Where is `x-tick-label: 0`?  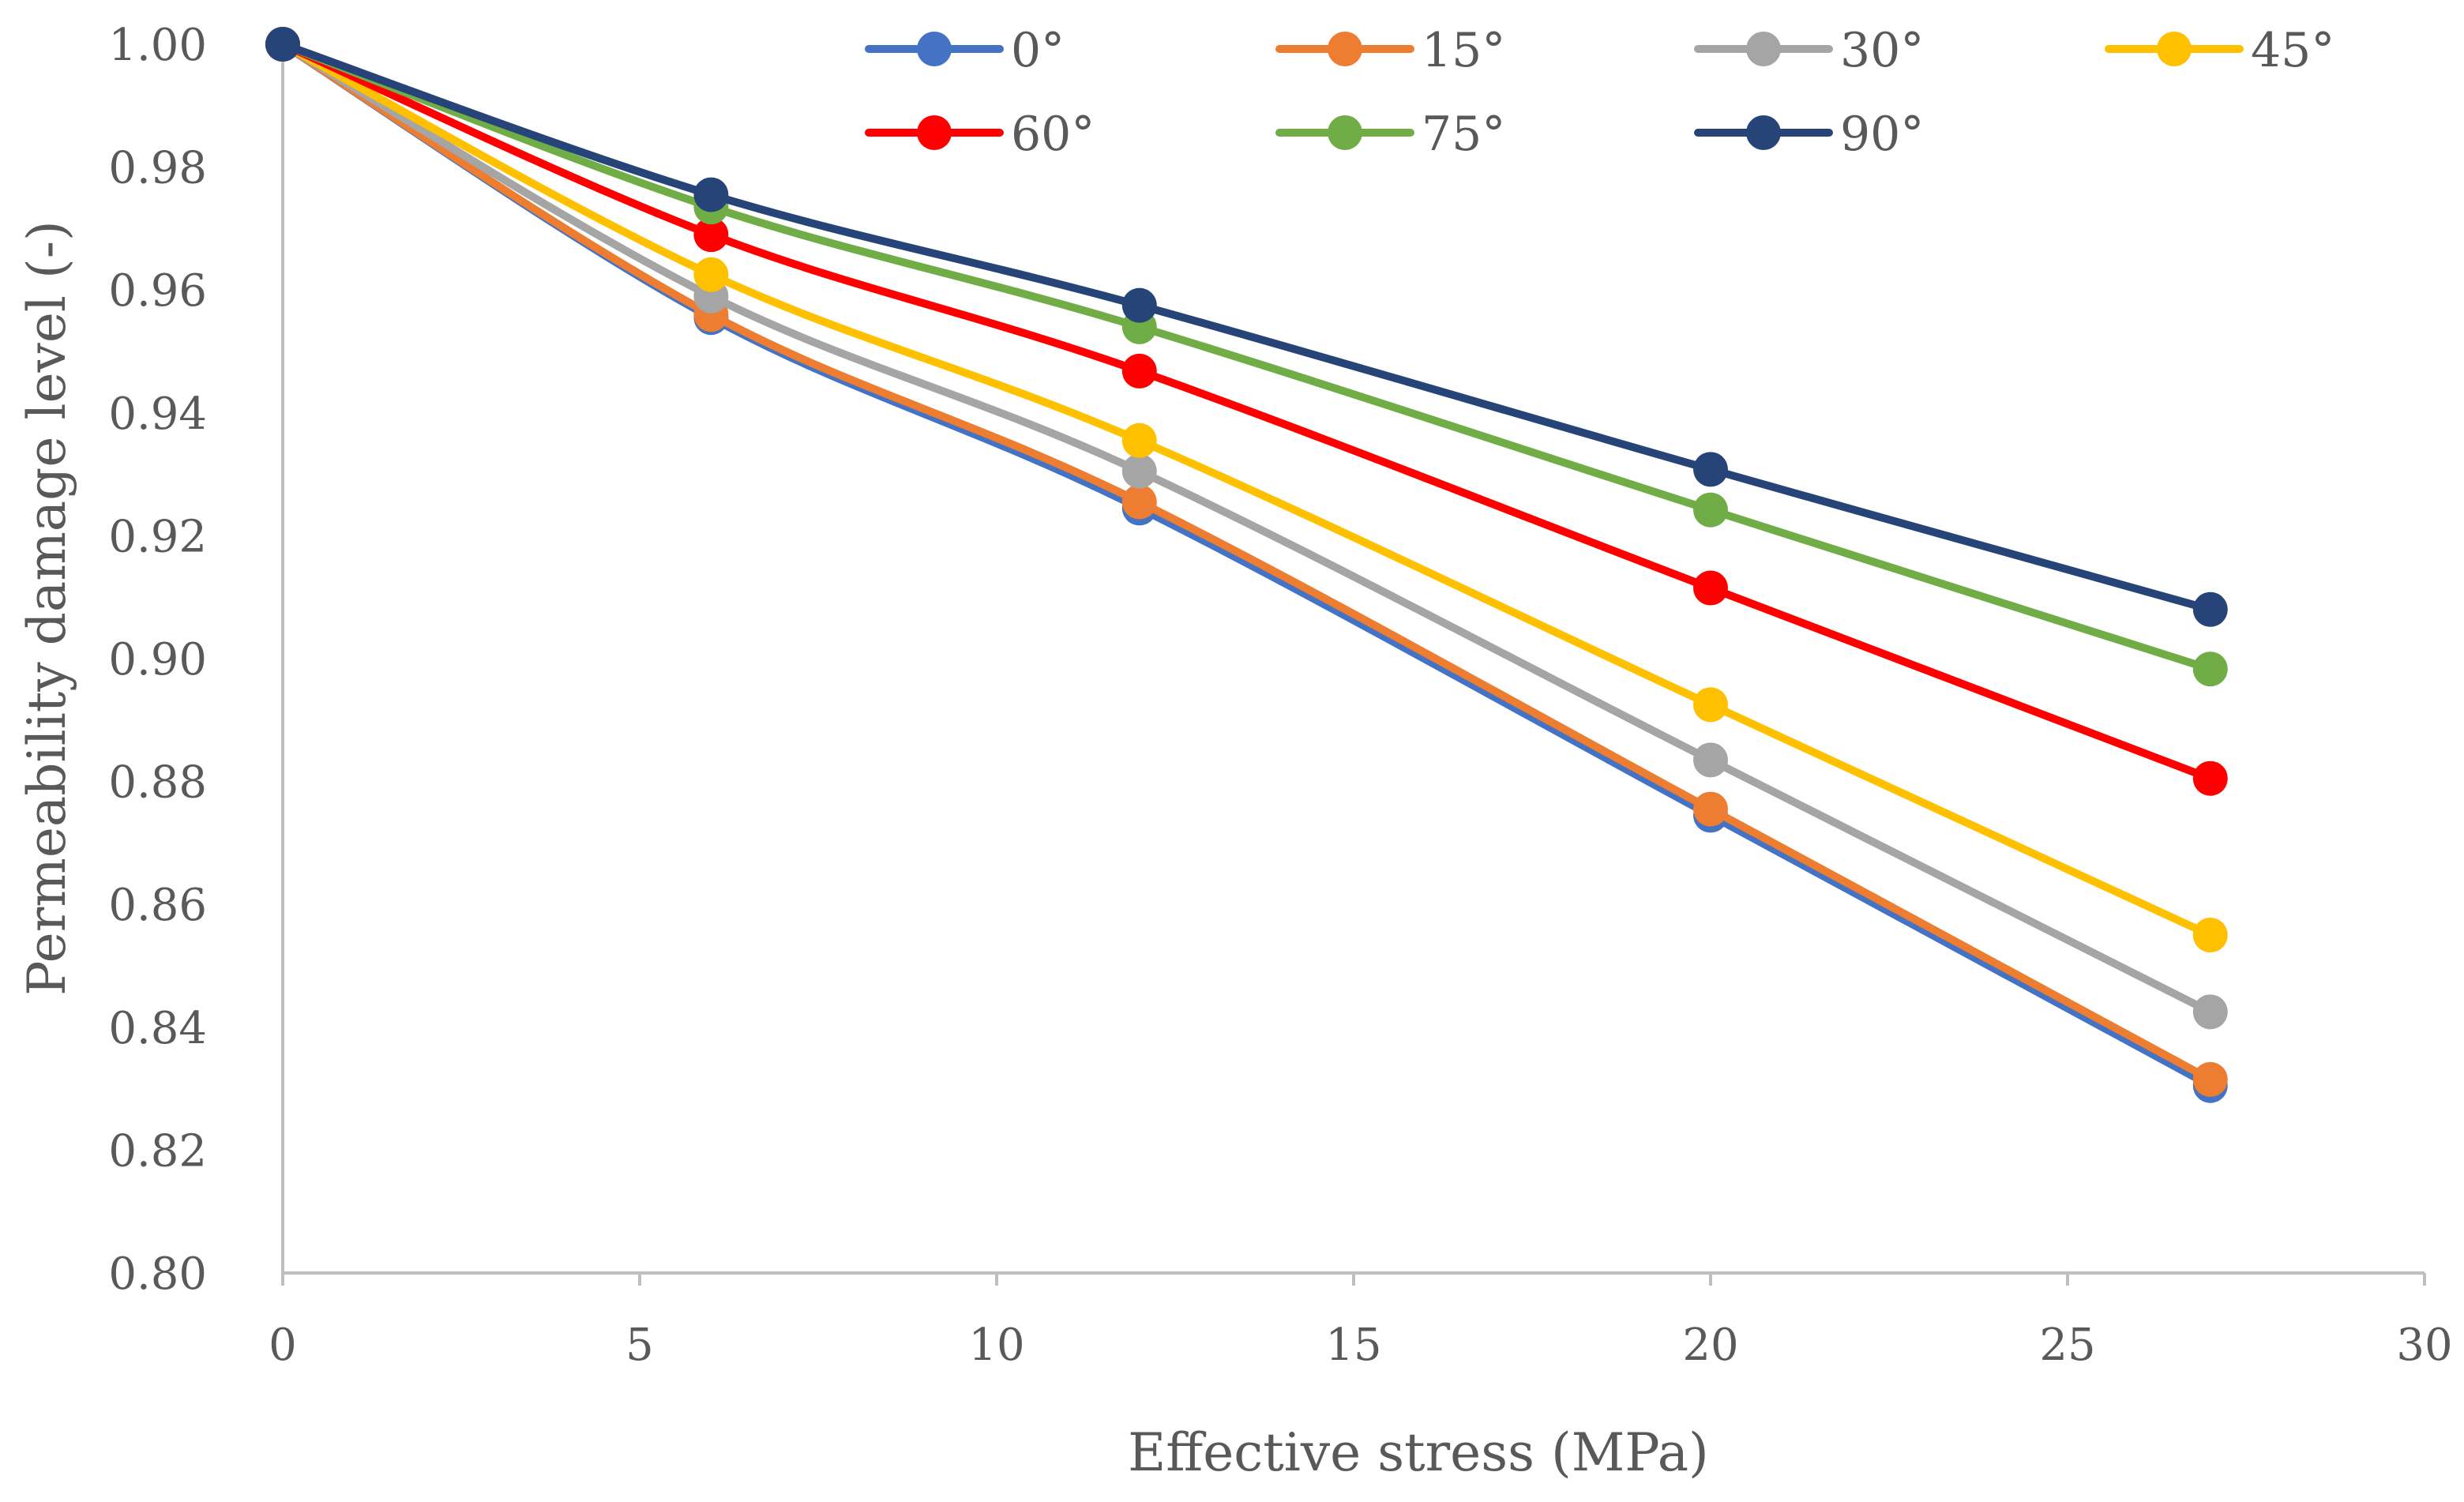 x-tick-label: 0 is located at coordinates (283, 1345).